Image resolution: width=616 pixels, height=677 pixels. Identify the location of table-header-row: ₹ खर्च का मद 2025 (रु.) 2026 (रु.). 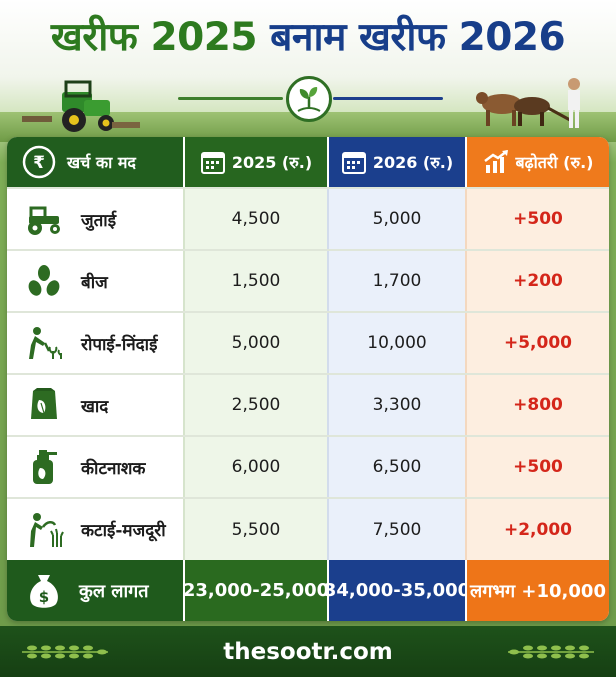
(308, 162).